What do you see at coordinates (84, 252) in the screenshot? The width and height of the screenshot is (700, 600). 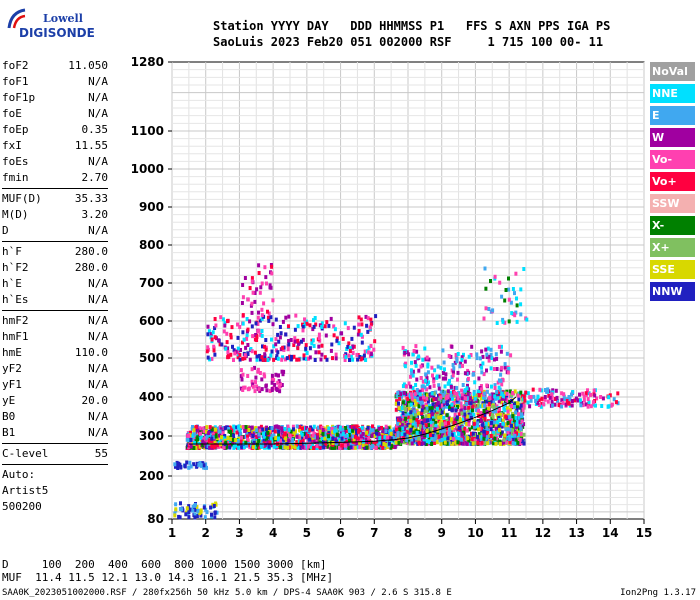 I see `param-row: h`F 280.0` at bounding box center [84, 252].